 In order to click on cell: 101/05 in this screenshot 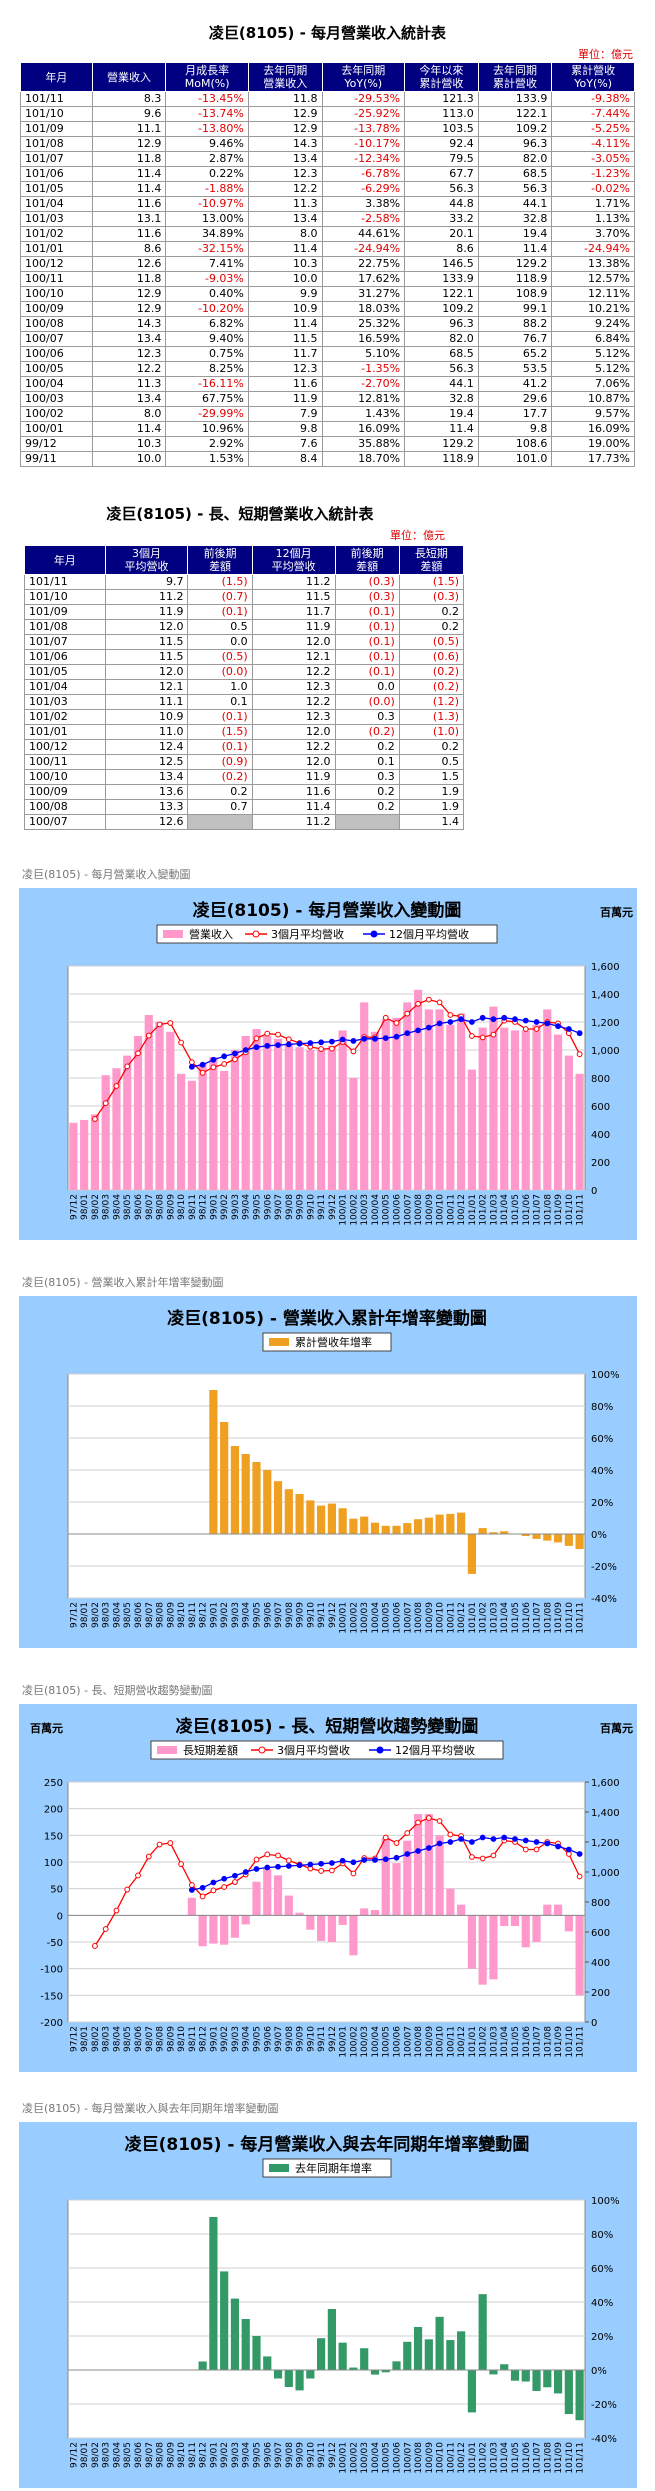, I will do `click(65, 672)`.